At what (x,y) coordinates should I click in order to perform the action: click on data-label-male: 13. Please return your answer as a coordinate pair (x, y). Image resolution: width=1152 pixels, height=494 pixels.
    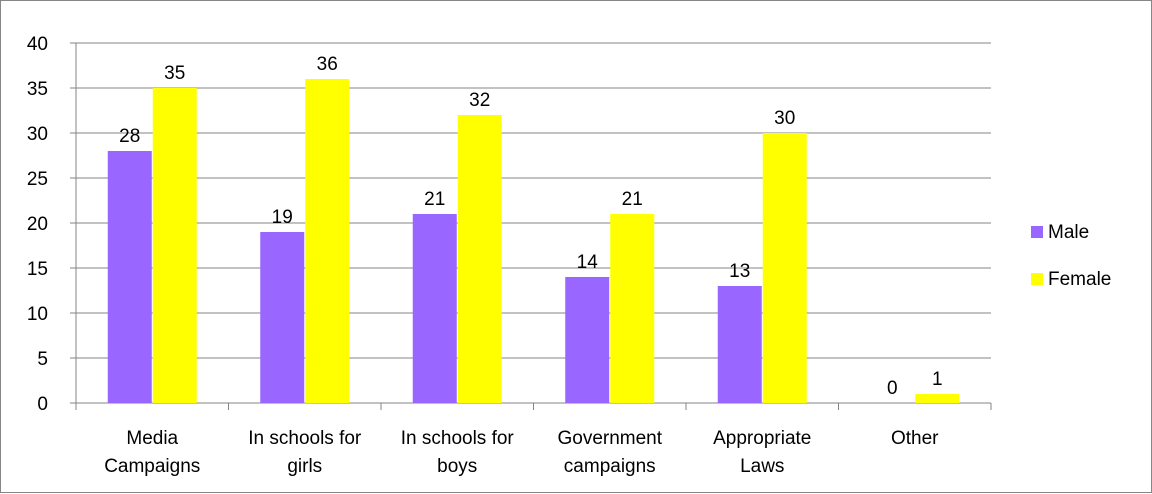
    Looking at the image, I should click on (739, 271).